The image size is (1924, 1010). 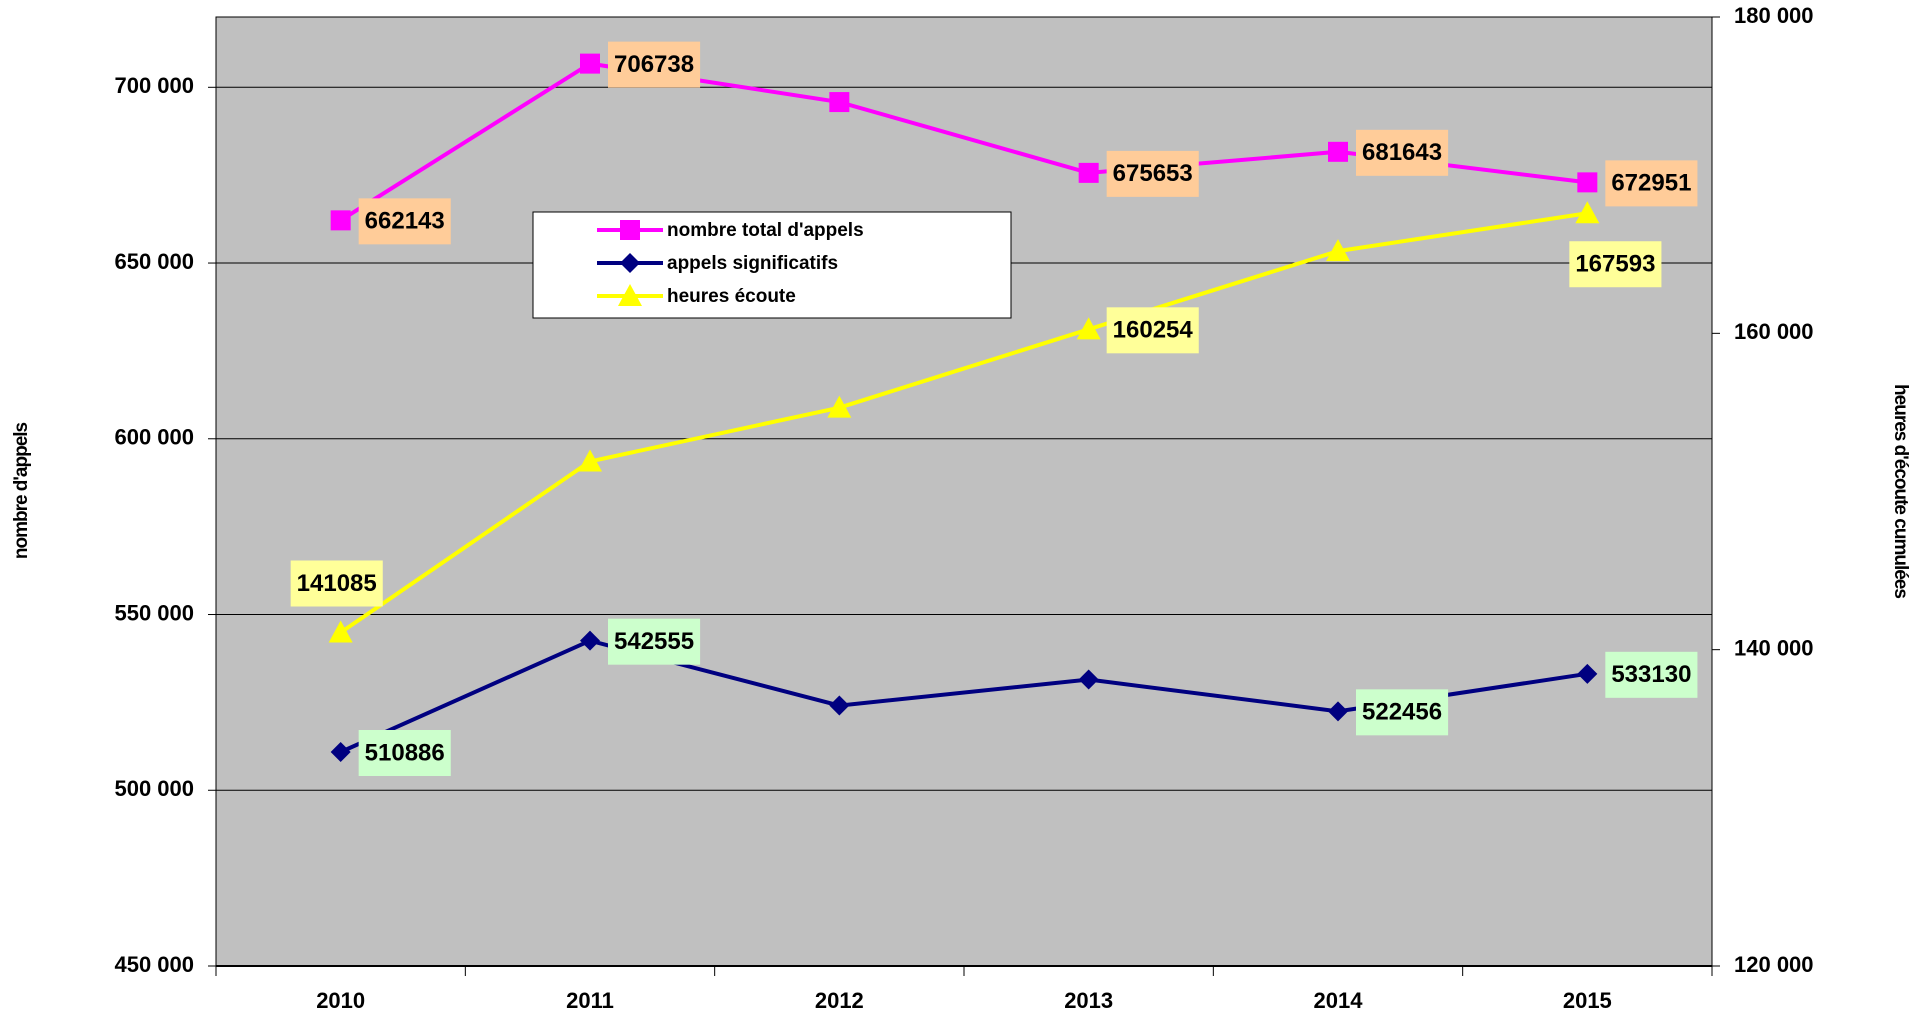 I want to click on y-axis-title: nombre d'appels, so click(x=21, y=490).